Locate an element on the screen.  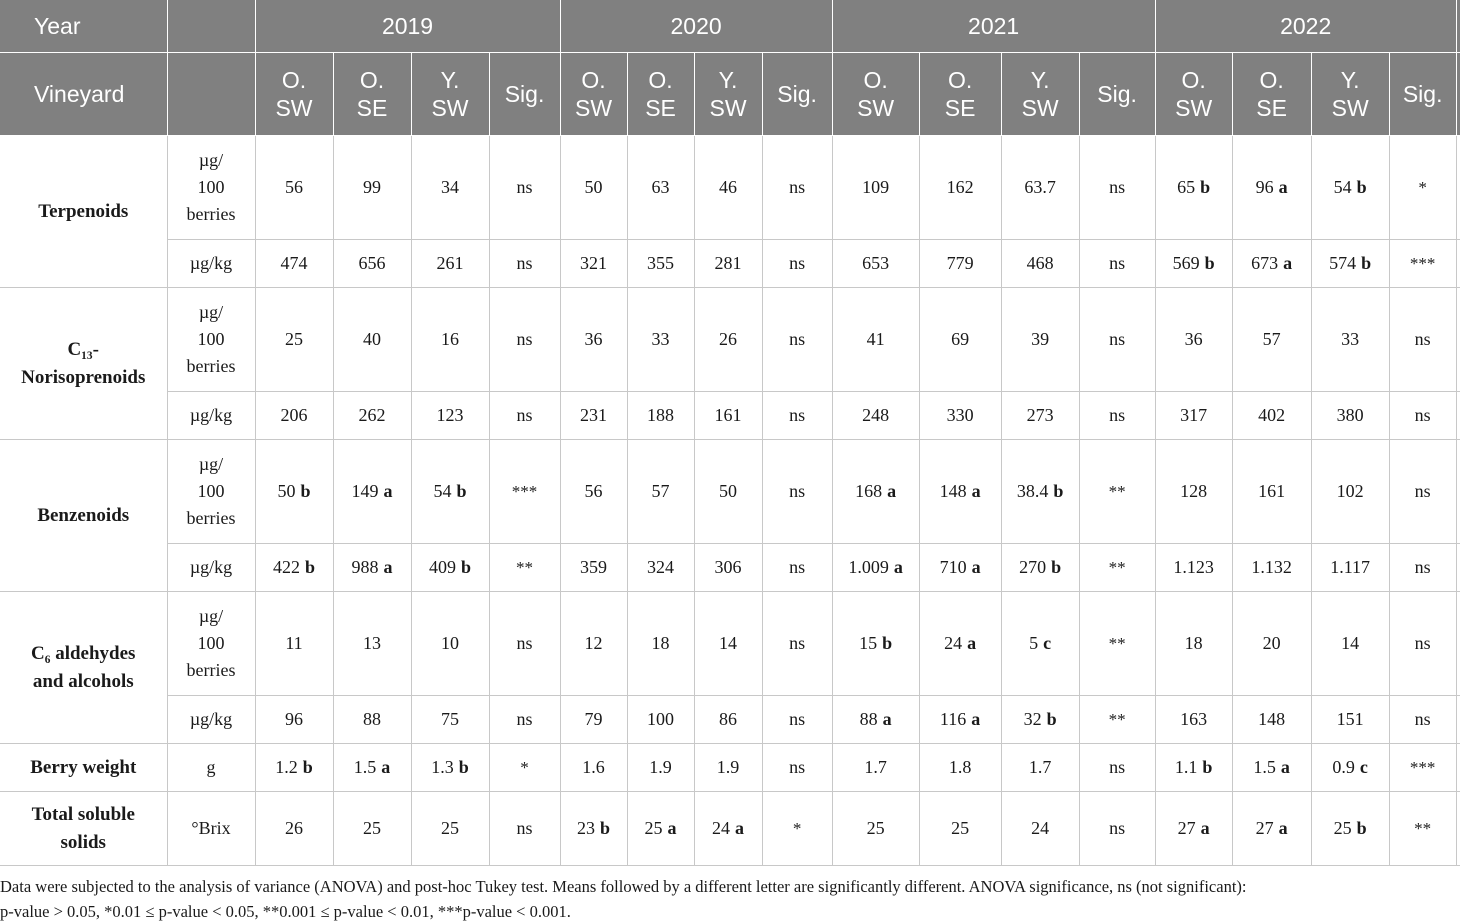
value-number: 306 is located at coordinates (728, 567).